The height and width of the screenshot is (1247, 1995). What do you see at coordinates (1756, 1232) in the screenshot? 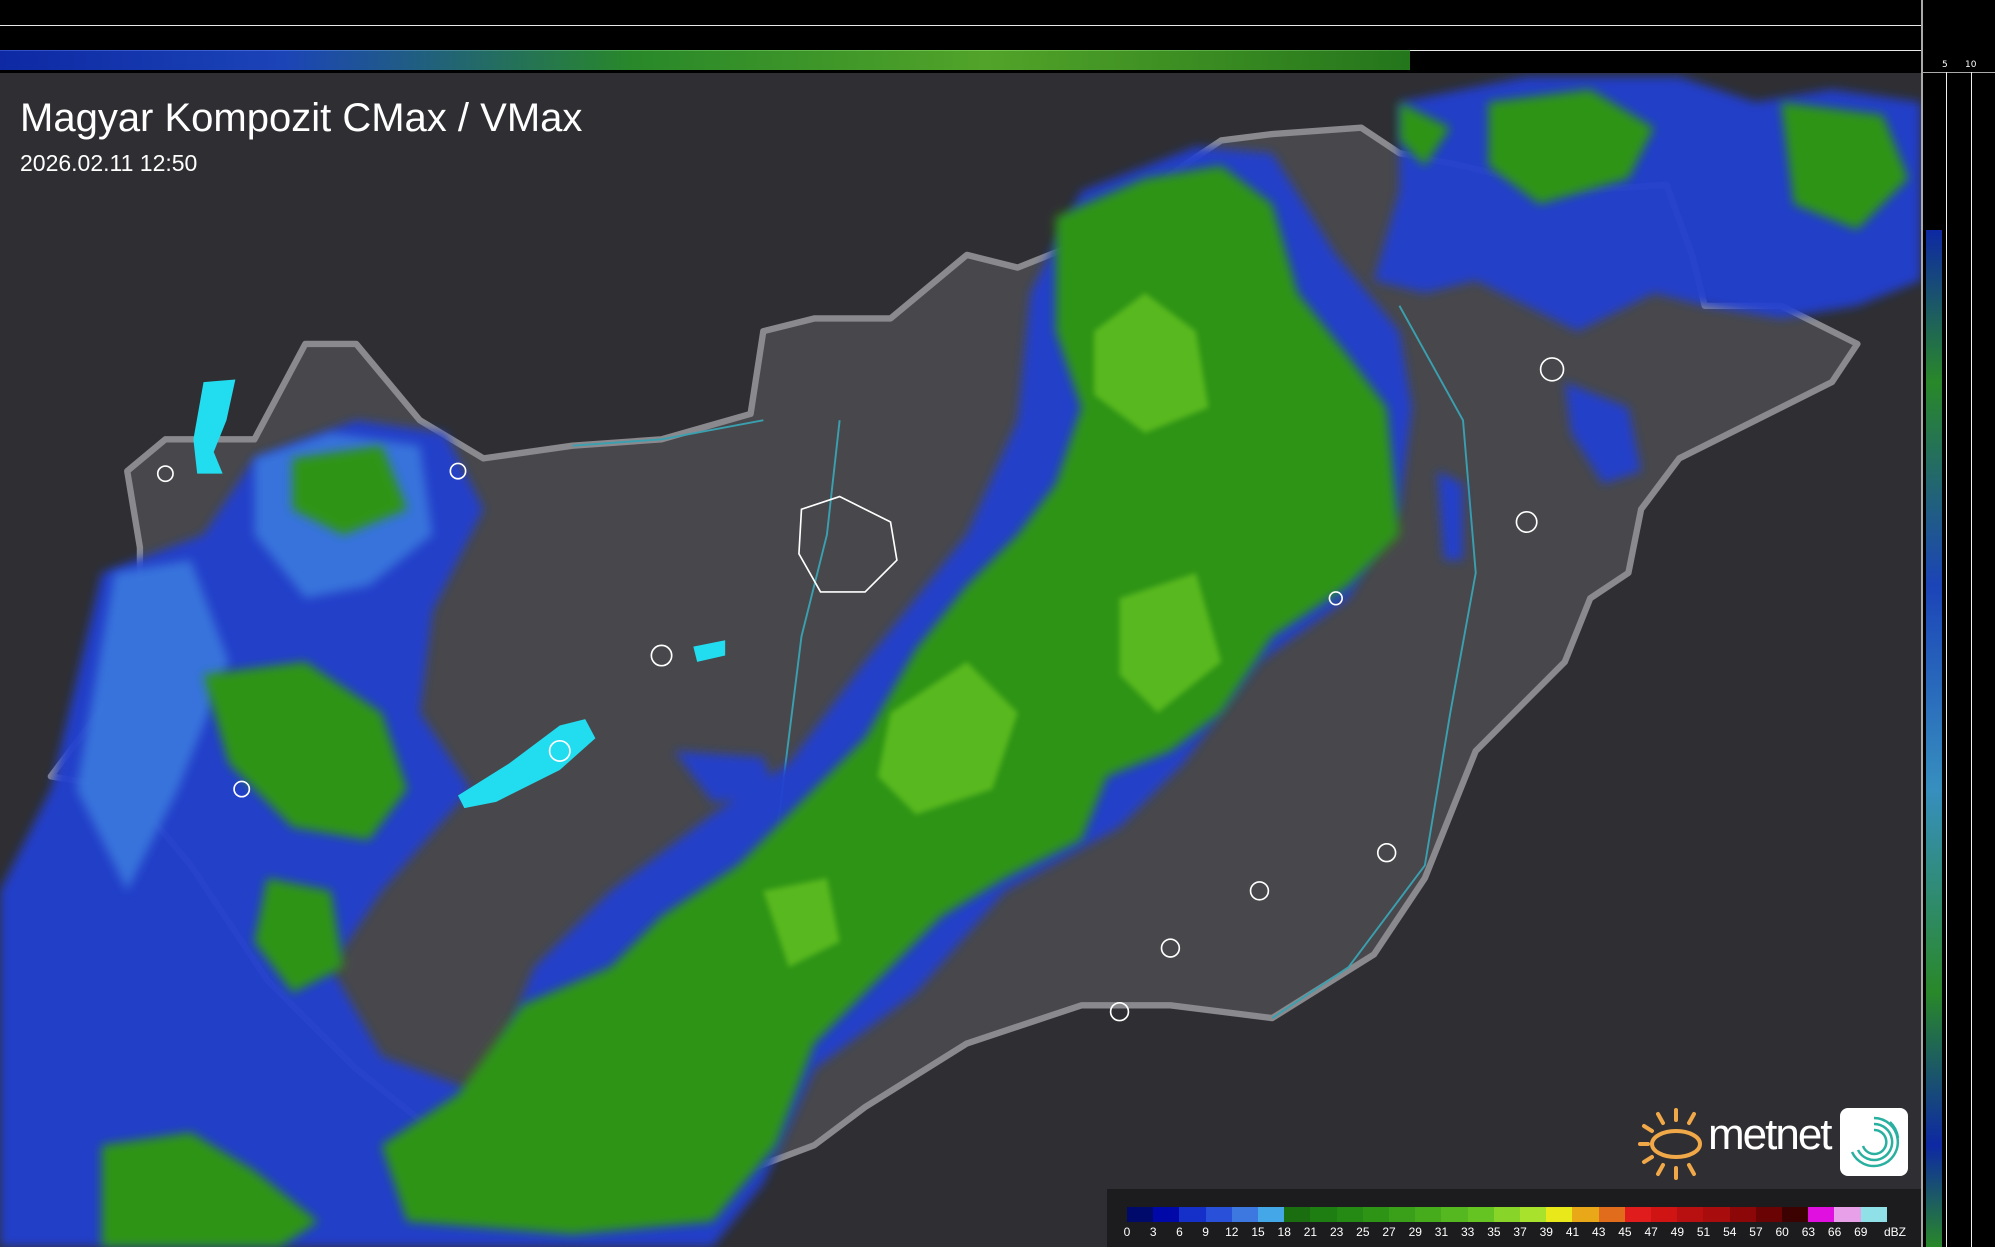
I see `legend-label: 57` at bounding box center [1756, 1232].